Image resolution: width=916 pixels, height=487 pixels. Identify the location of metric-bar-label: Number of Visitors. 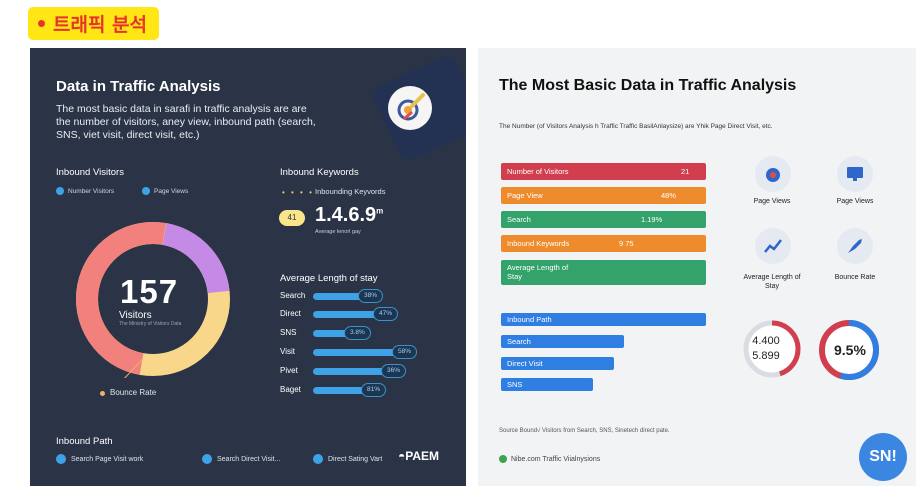
(538, 171).